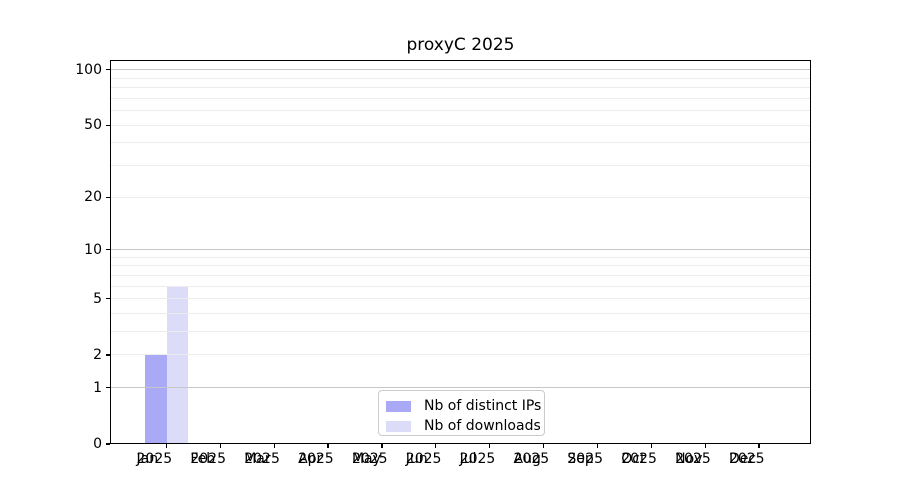 The width and height of the screenshot is (900, 500). Describe the element at coordinates (482, 425) in the screenshot. I see `legend-label: Nb of downloads` at that location.